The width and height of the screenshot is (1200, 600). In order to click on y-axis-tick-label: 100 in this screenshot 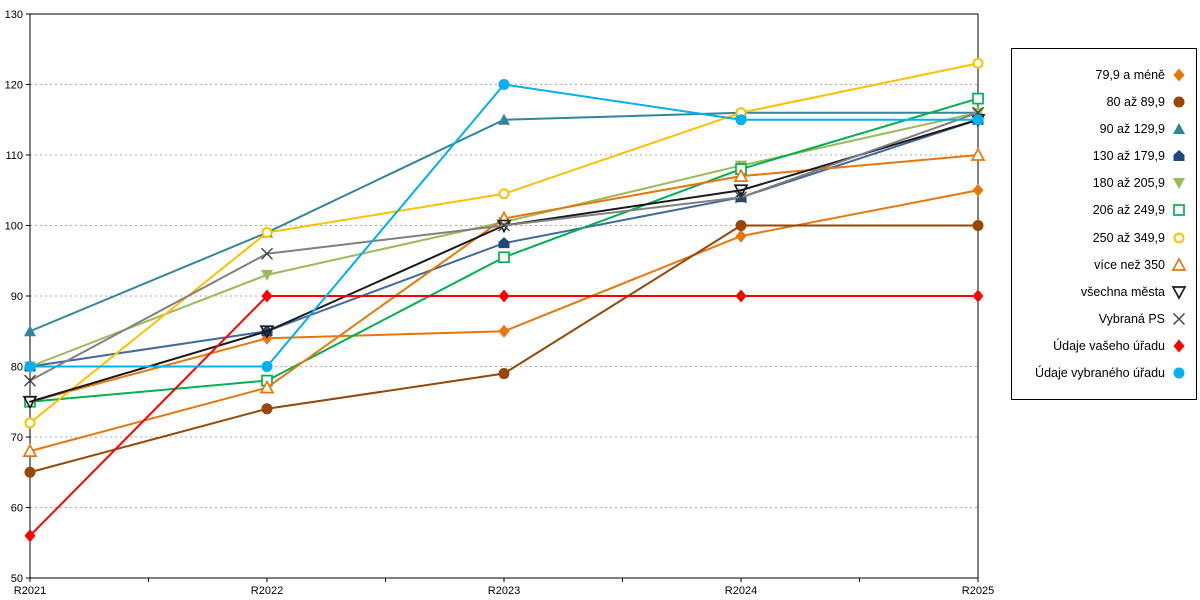, I will do `click(14, 227)`.